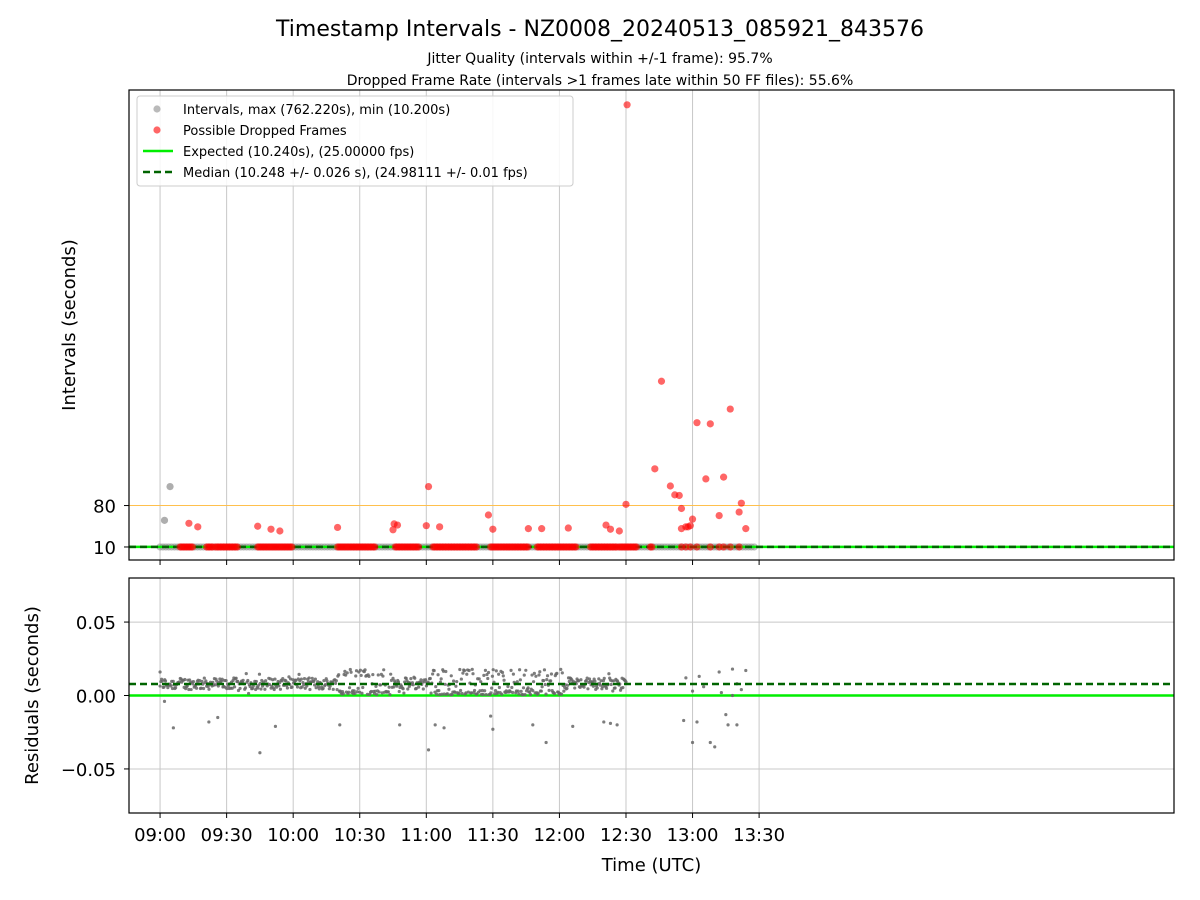 The width and height of the screenshot is (1200, 900). Describe the element at coordinates (316, 110) in the screenshot. I see `legend-label-intervals: Intervals, max (762.220s), min (10.200s)` at that location.